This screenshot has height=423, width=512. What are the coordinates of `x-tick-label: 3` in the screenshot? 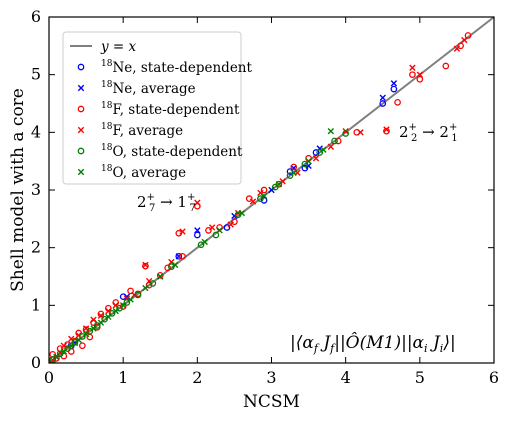 It's located at (271, 377).